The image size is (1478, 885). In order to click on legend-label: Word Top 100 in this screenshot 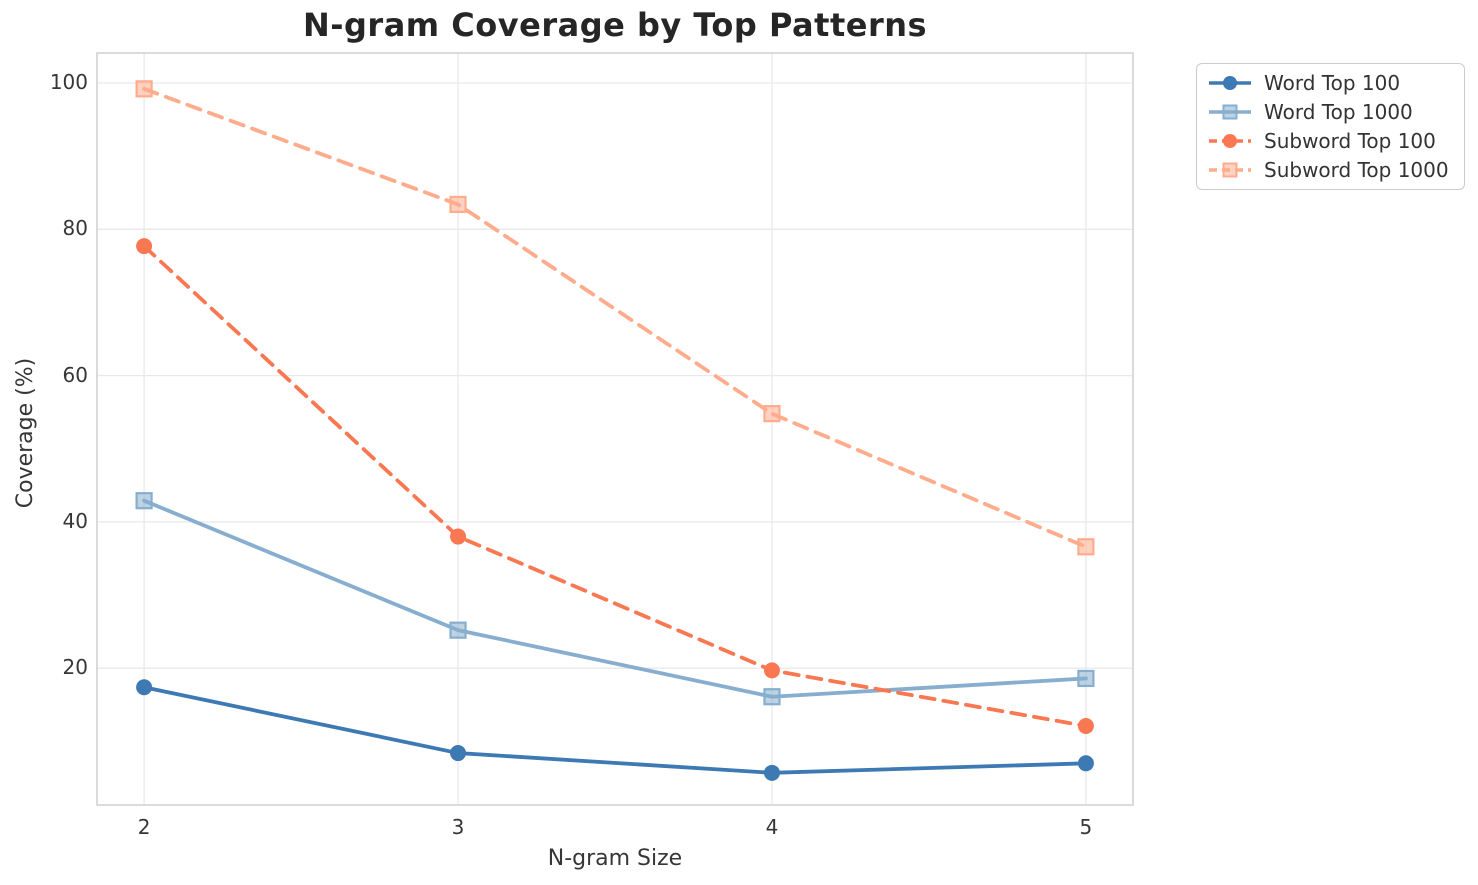, I will do `click(1332, 83)`.